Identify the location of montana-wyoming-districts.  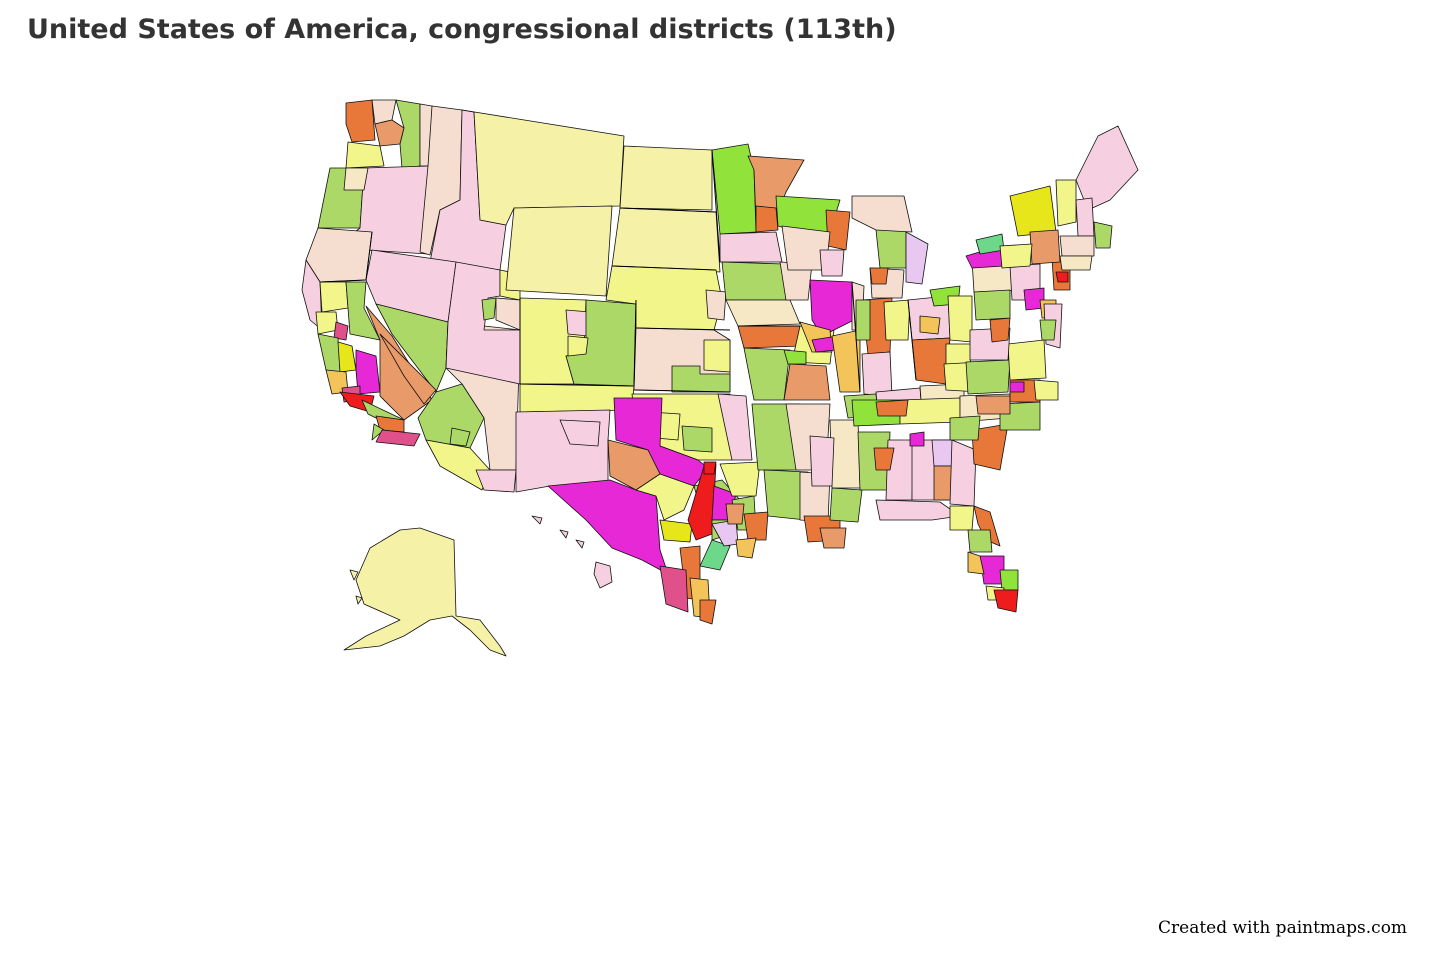
(543, 203).